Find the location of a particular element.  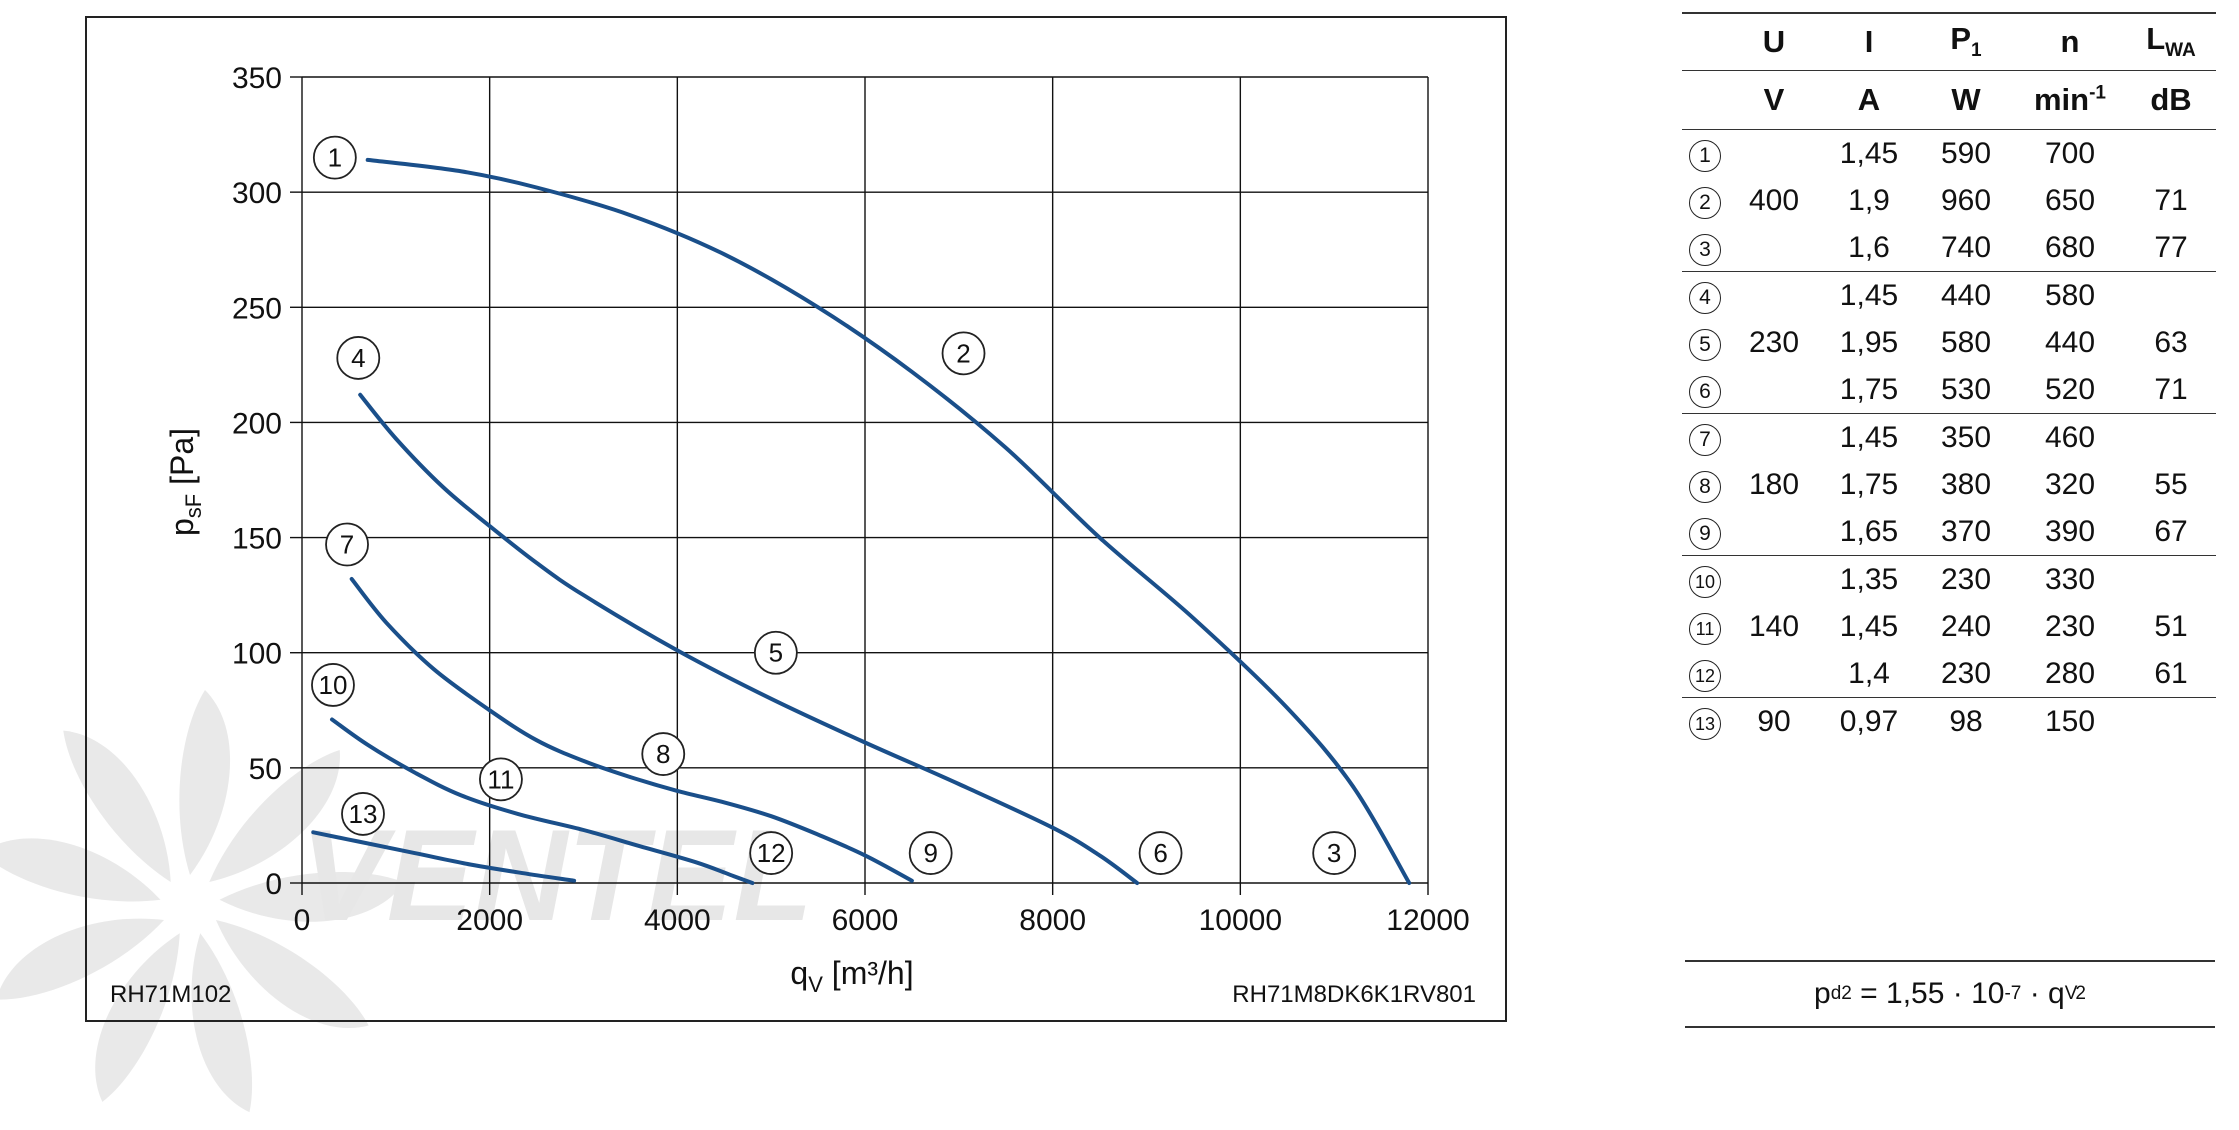

marker-label: 11 is located at coordinates (500, 779).